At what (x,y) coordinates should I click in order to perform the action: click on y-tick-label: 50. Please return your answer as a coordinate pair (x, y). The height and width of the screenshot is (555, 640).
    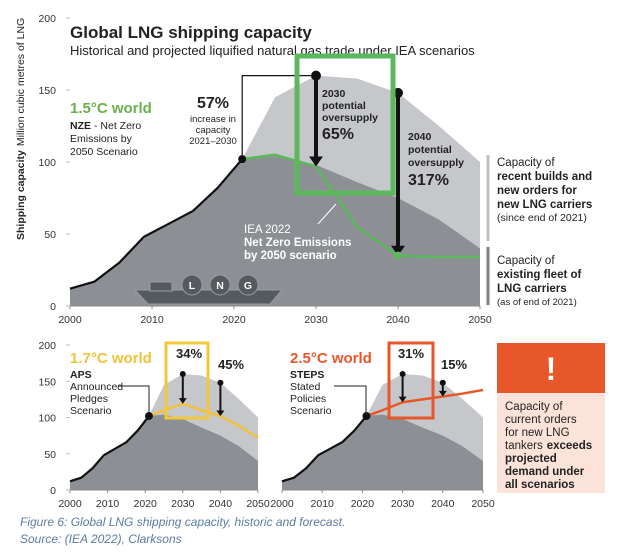
    Looking at the image, I should click on (50, 455).